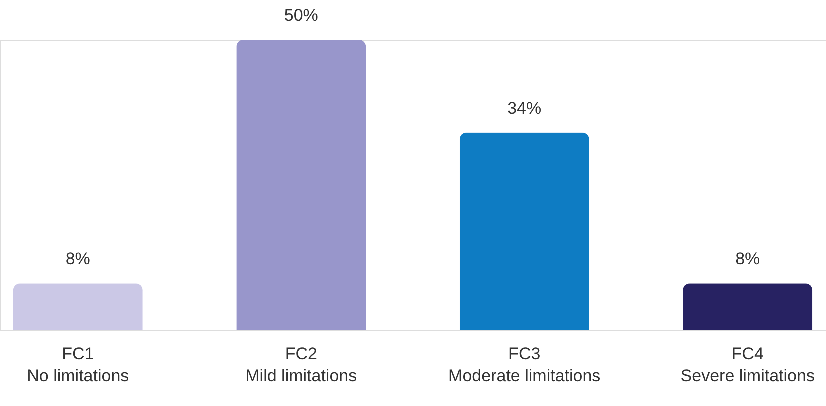  What do you see at coordinates (78, 365) in the screenshot?
I see `x-tick-label: FC1 No limitations` at bounding box center [78, 365].